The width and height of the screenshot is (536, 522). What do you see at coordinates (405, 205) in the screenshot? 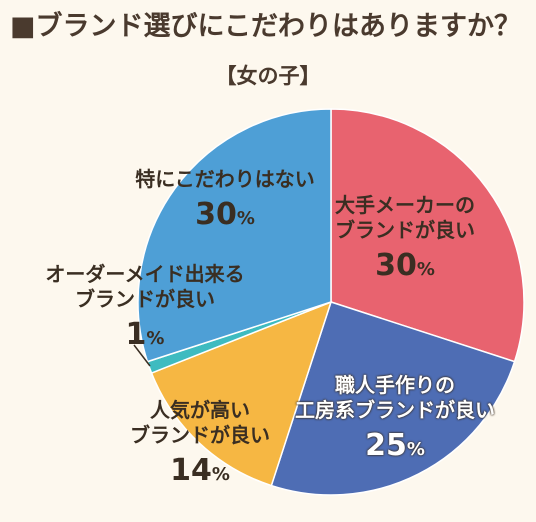
I see `slice-name: 大手メーカーの` at bounding box center [405, 205].